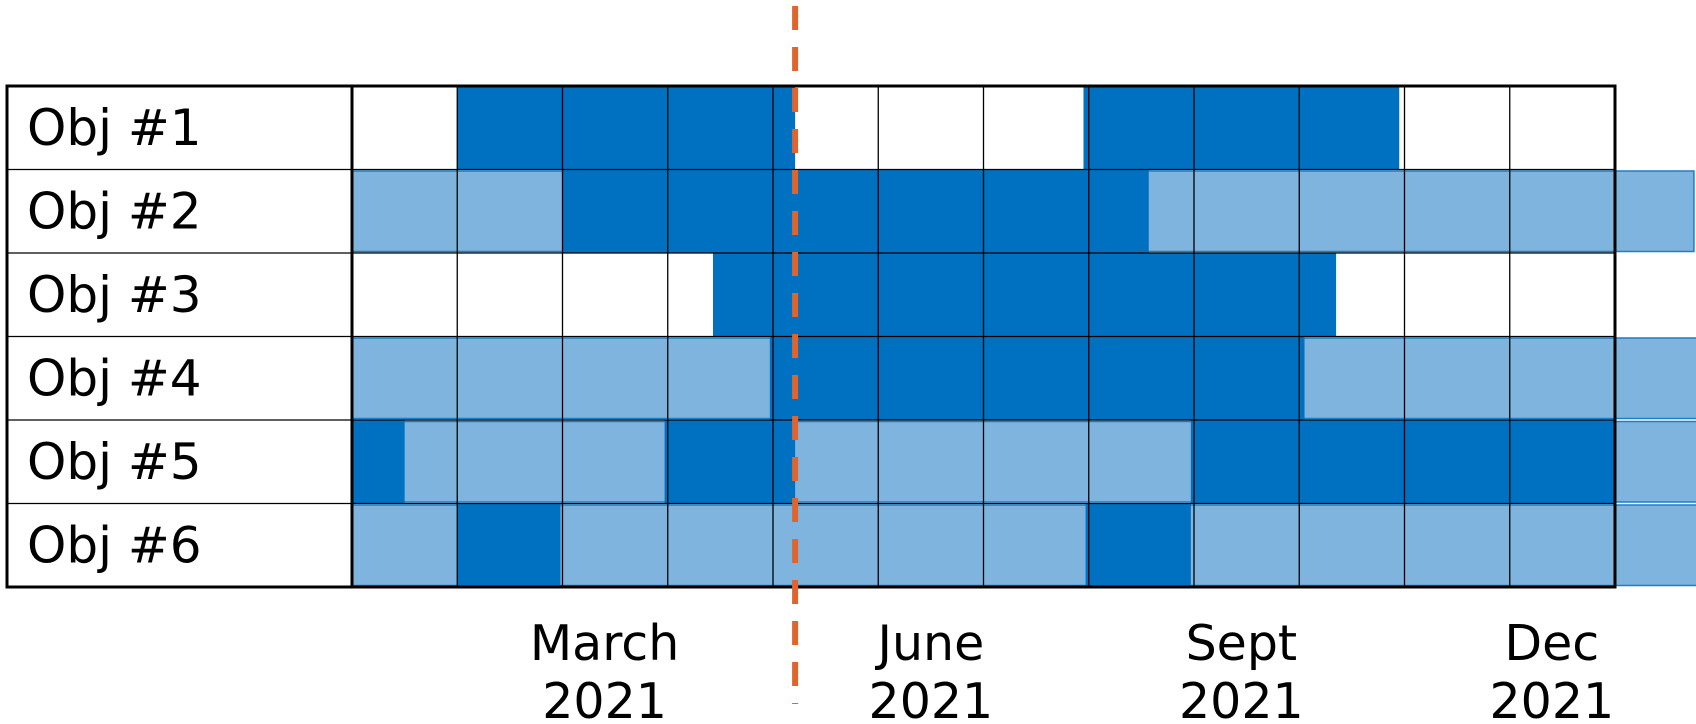  I want to click on row-label-1: Obj #1, so click(114, 128).